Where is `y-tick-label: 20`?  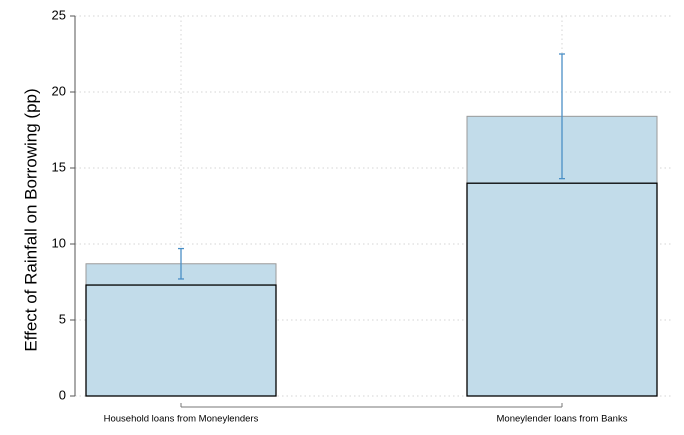
y-tick-label: 20 is located at coordinates (59, 90).